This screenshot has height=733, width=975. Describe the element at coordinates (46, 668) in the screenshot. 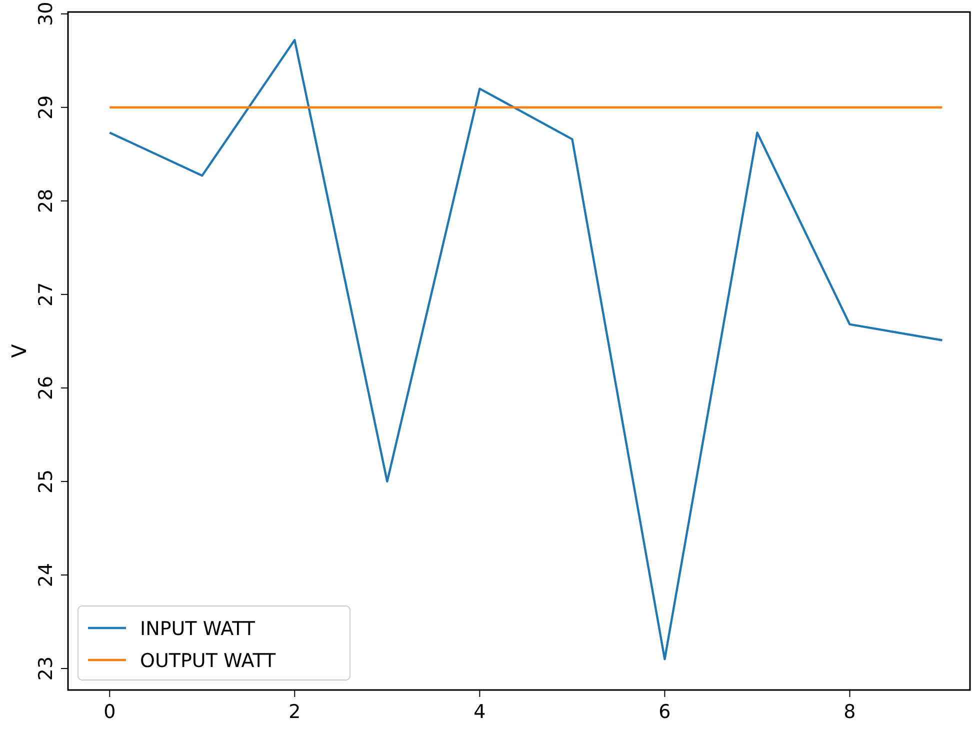

I see `y-tick-label: 23` at that location.